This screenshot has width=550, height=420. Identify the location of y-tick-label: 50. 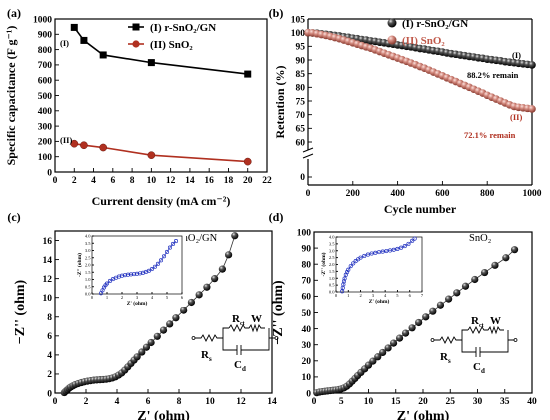
(307, 314).